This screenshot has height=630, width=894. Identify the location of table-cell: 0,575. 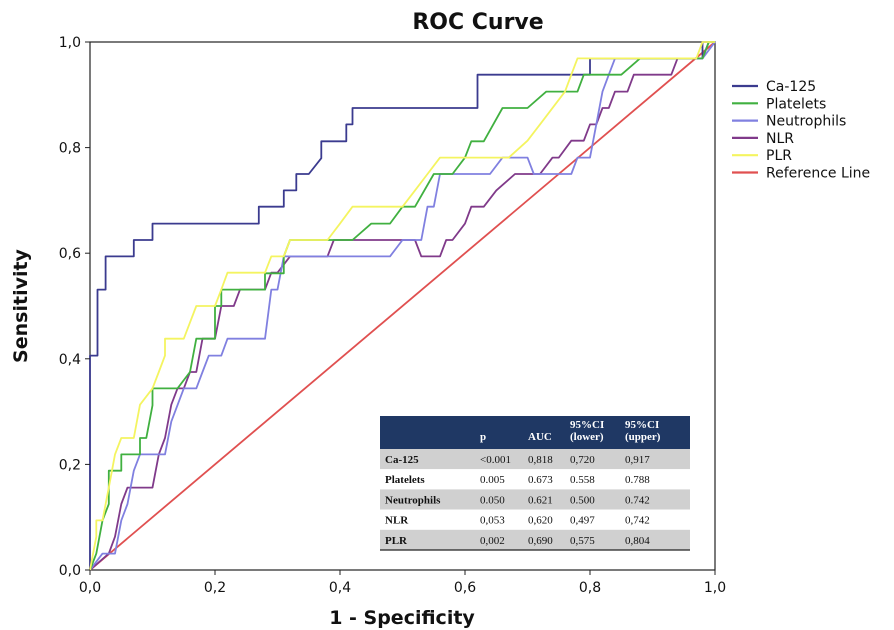
(582, 541).